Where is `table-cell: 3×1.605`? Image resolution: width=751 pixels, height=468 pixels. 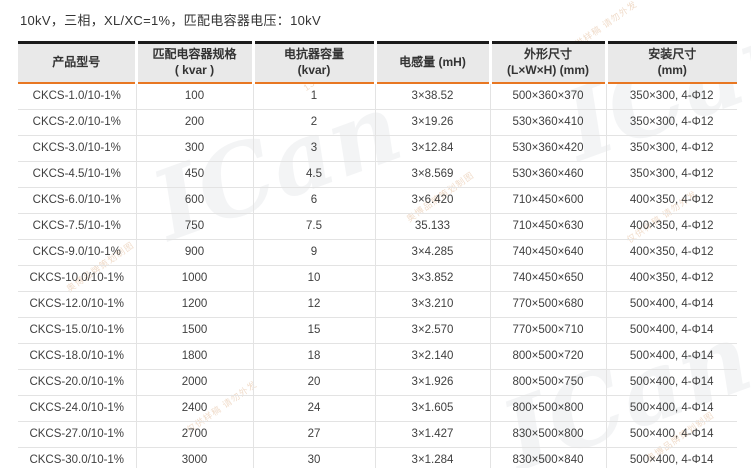 table-cell: 3×1.605 is located at coordinates (432, 408).